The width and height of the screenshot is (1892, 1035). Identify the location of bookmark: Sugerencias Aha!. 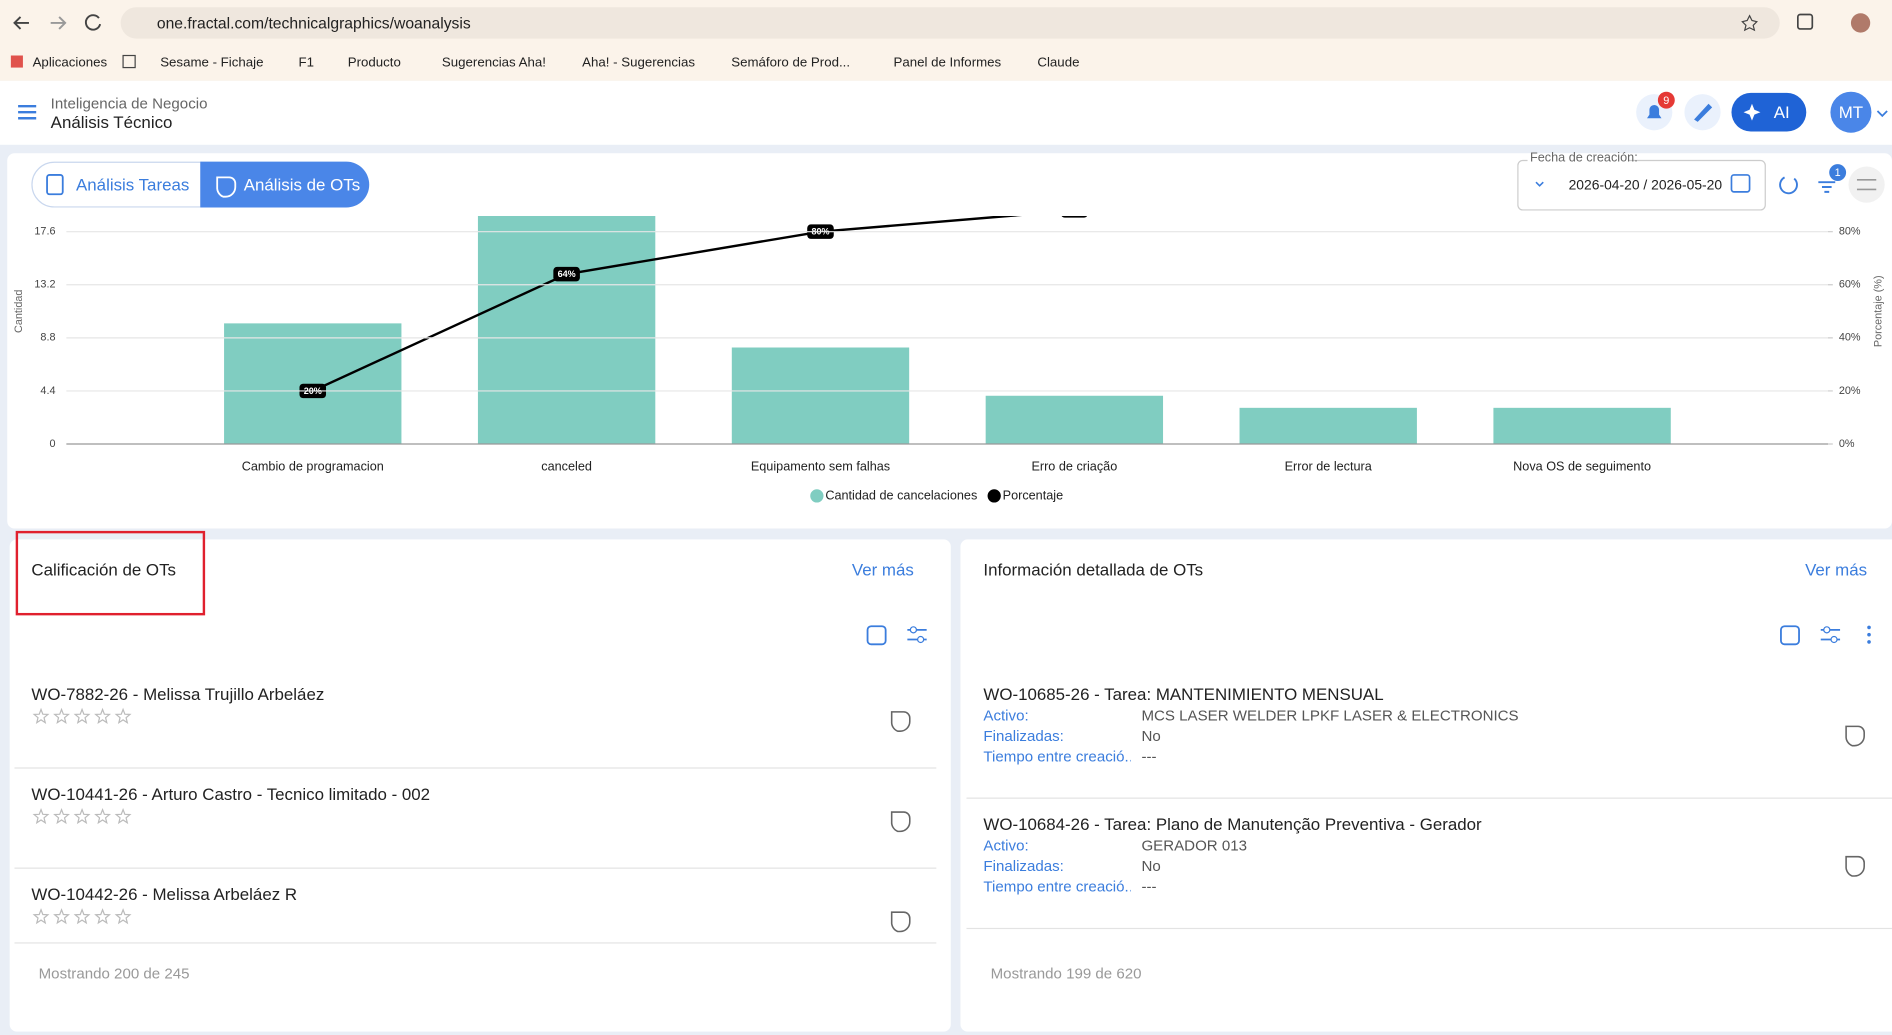
(493, 62).